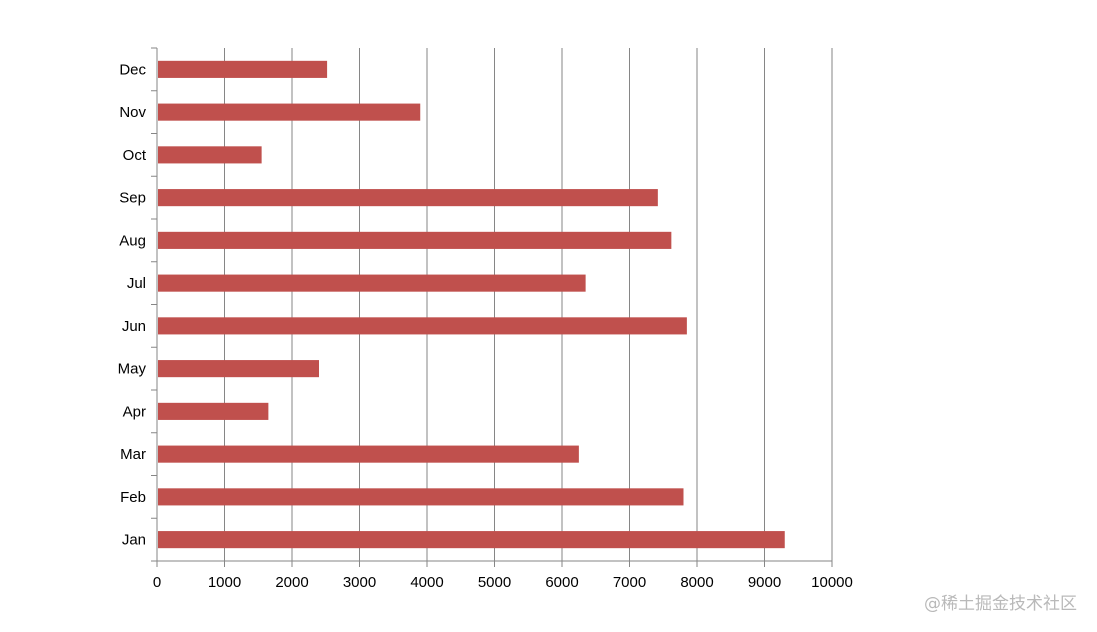  Describe the element at coordinates (133, 454) in the screenshot. I see `y-tick-label: Mar` at that location.